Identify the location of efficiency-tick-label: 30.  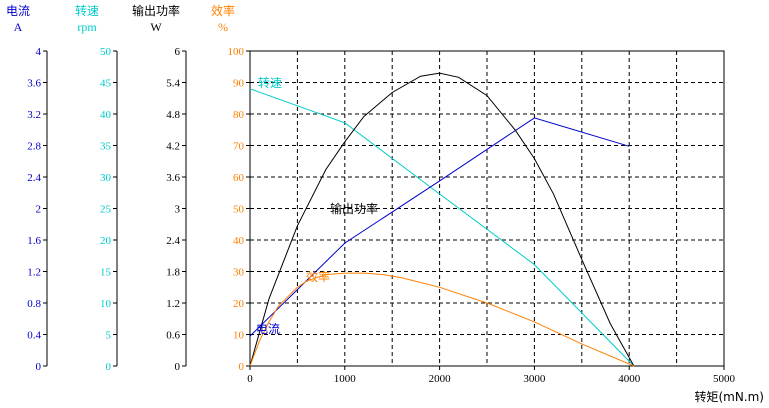
(239, 273).